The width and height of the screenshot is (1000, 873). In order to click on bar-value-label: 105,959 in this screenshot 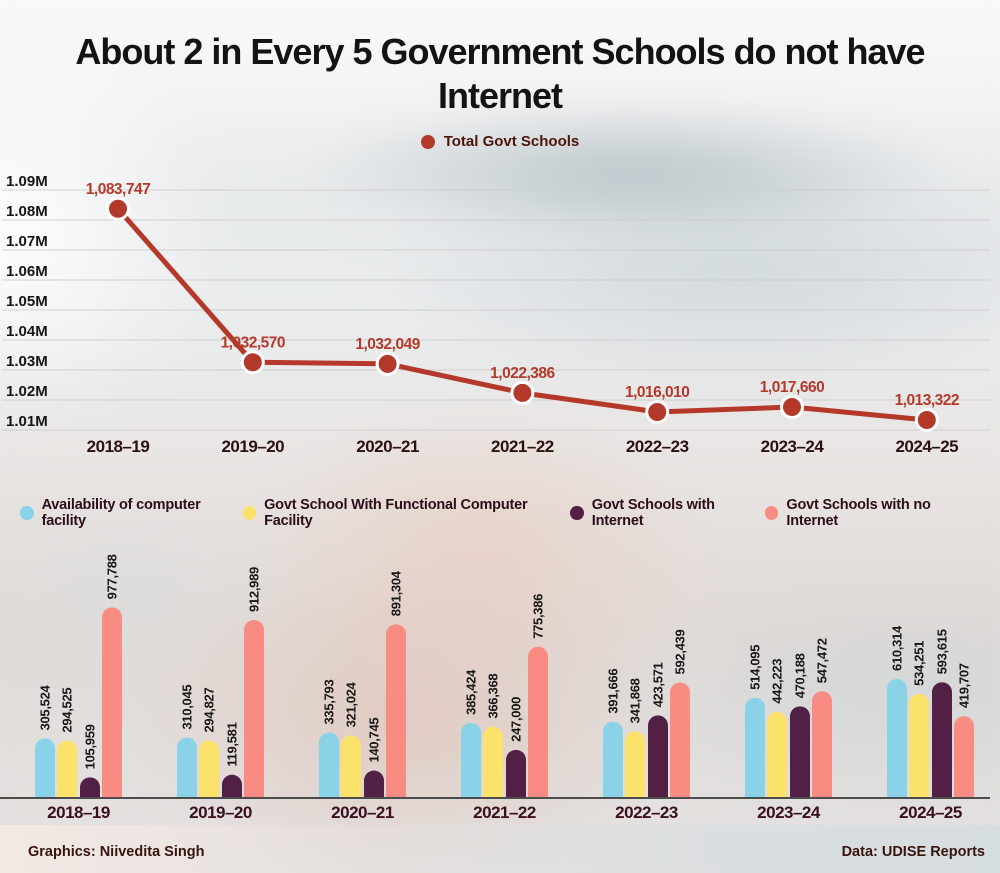, I will do `click(90, 746)`.